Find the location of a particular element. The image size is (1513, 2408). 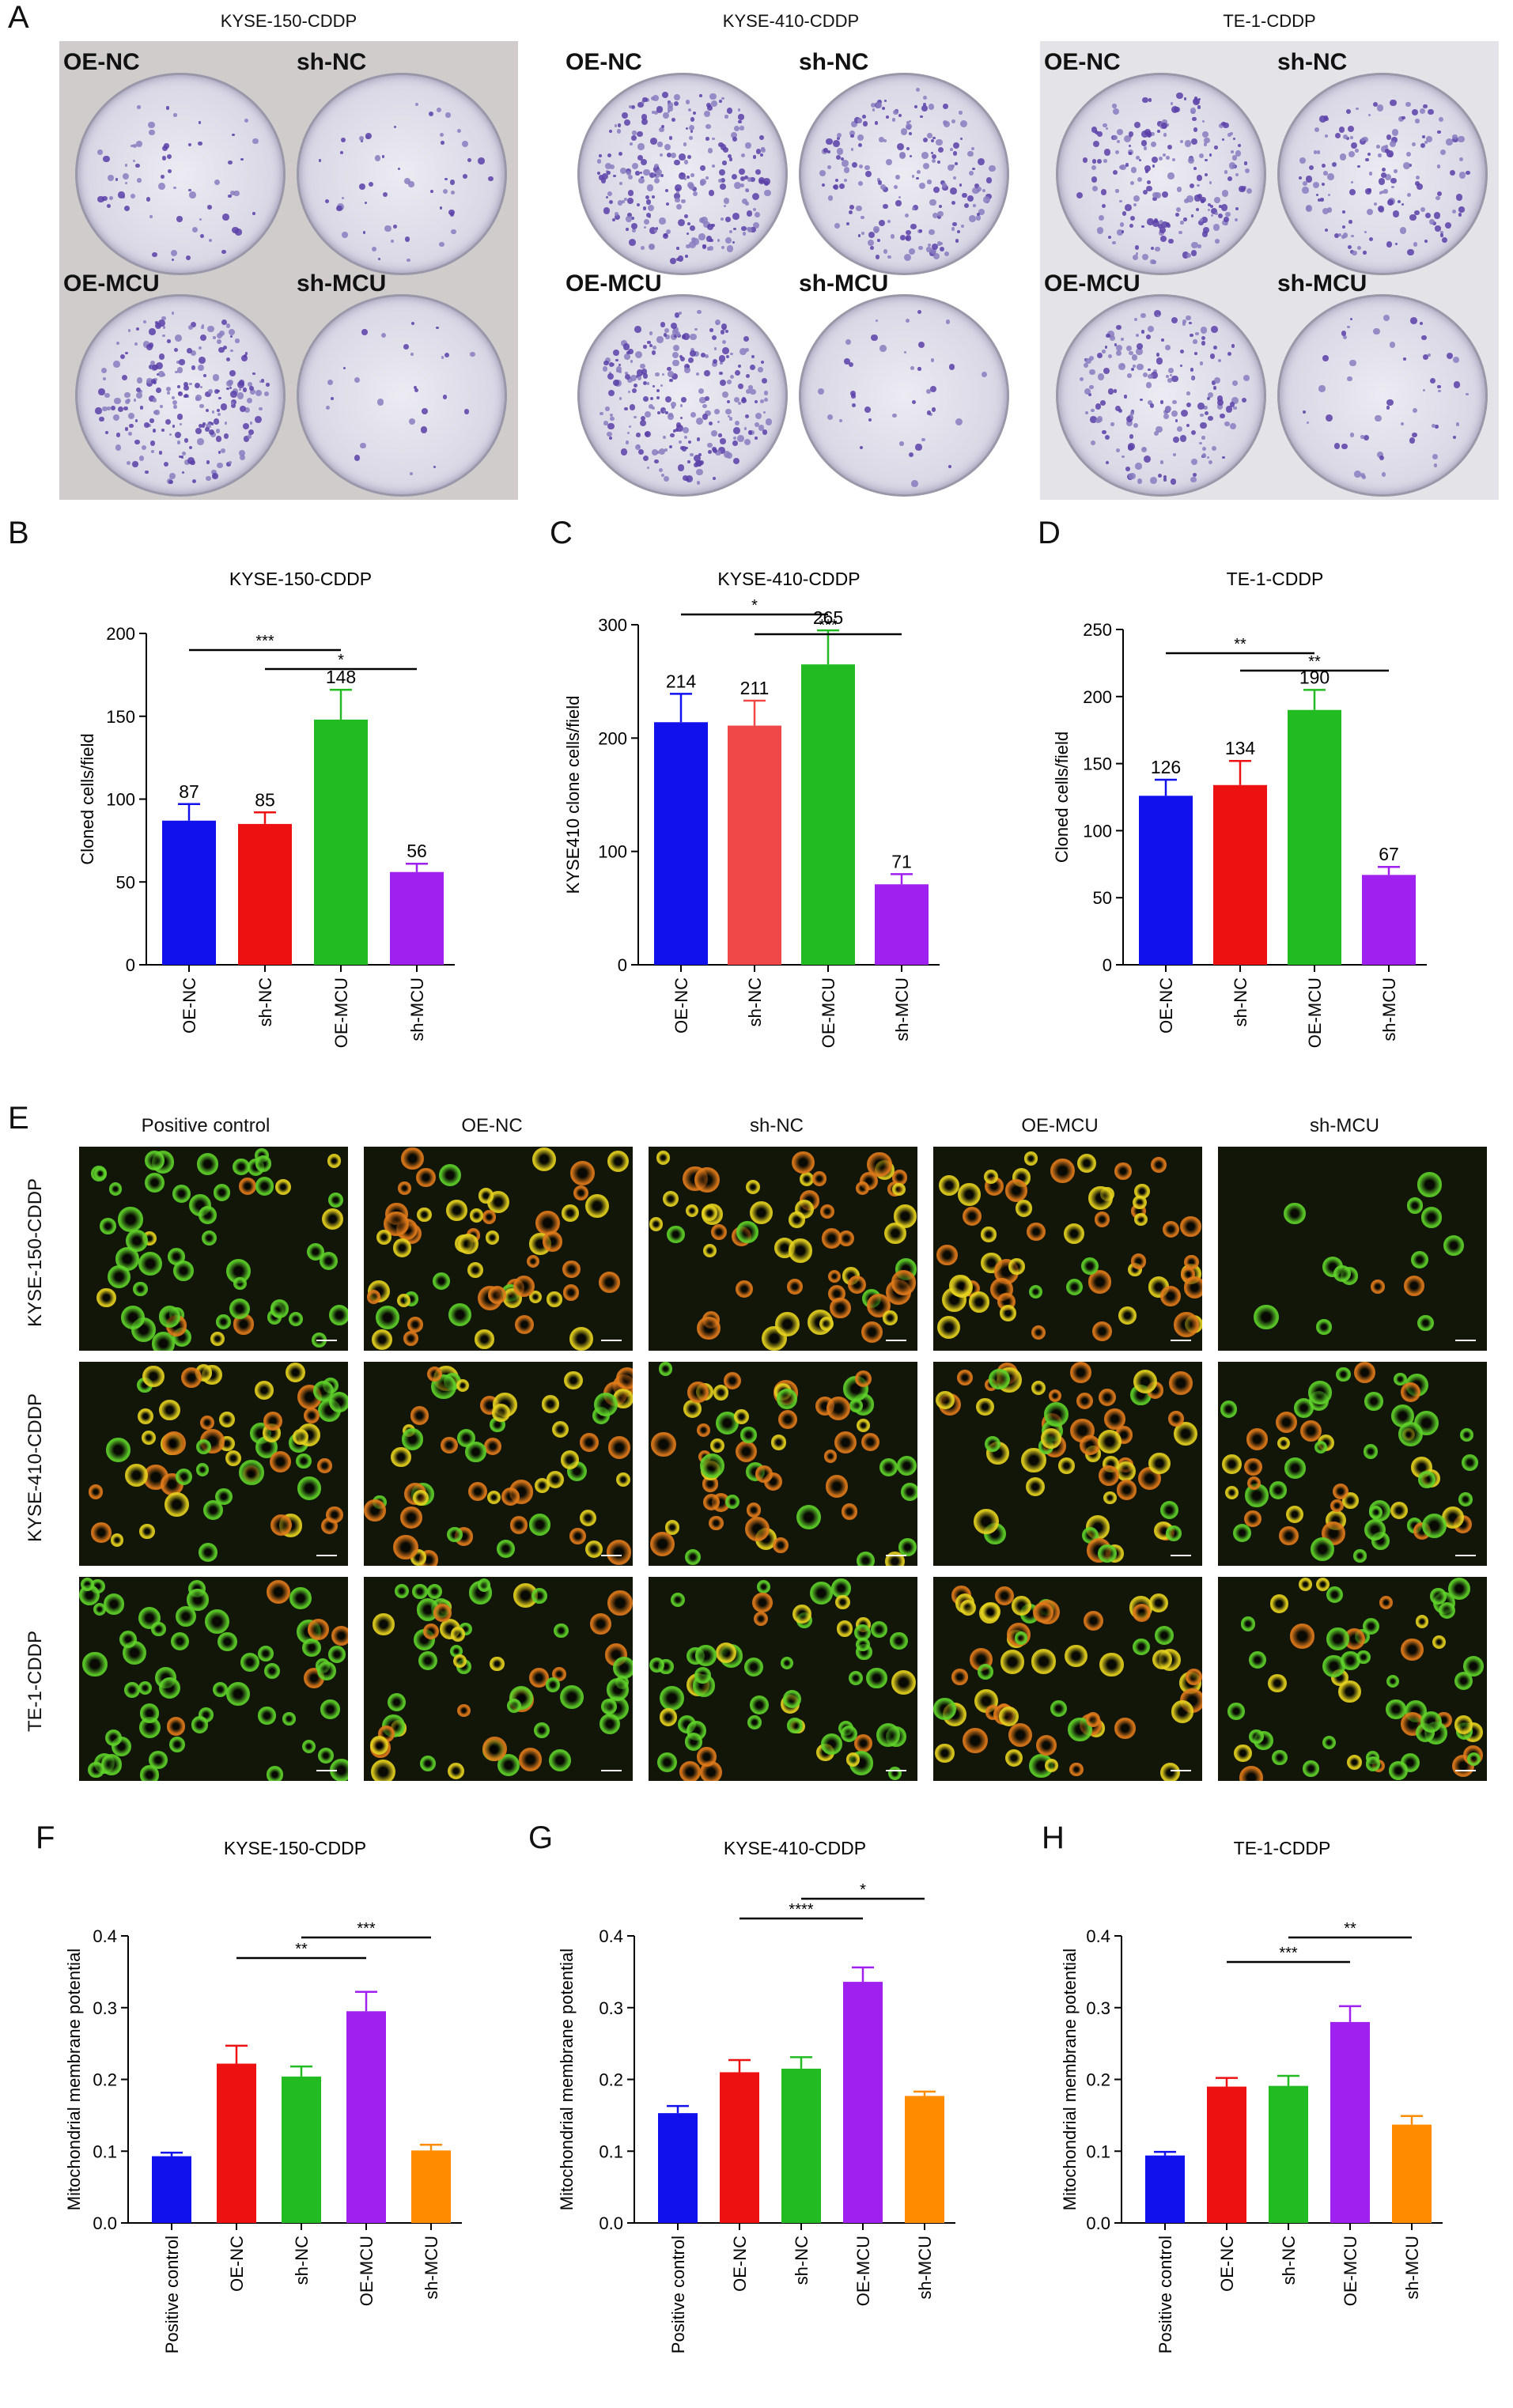

data-label: 211 is located at coordinates (755, 688).